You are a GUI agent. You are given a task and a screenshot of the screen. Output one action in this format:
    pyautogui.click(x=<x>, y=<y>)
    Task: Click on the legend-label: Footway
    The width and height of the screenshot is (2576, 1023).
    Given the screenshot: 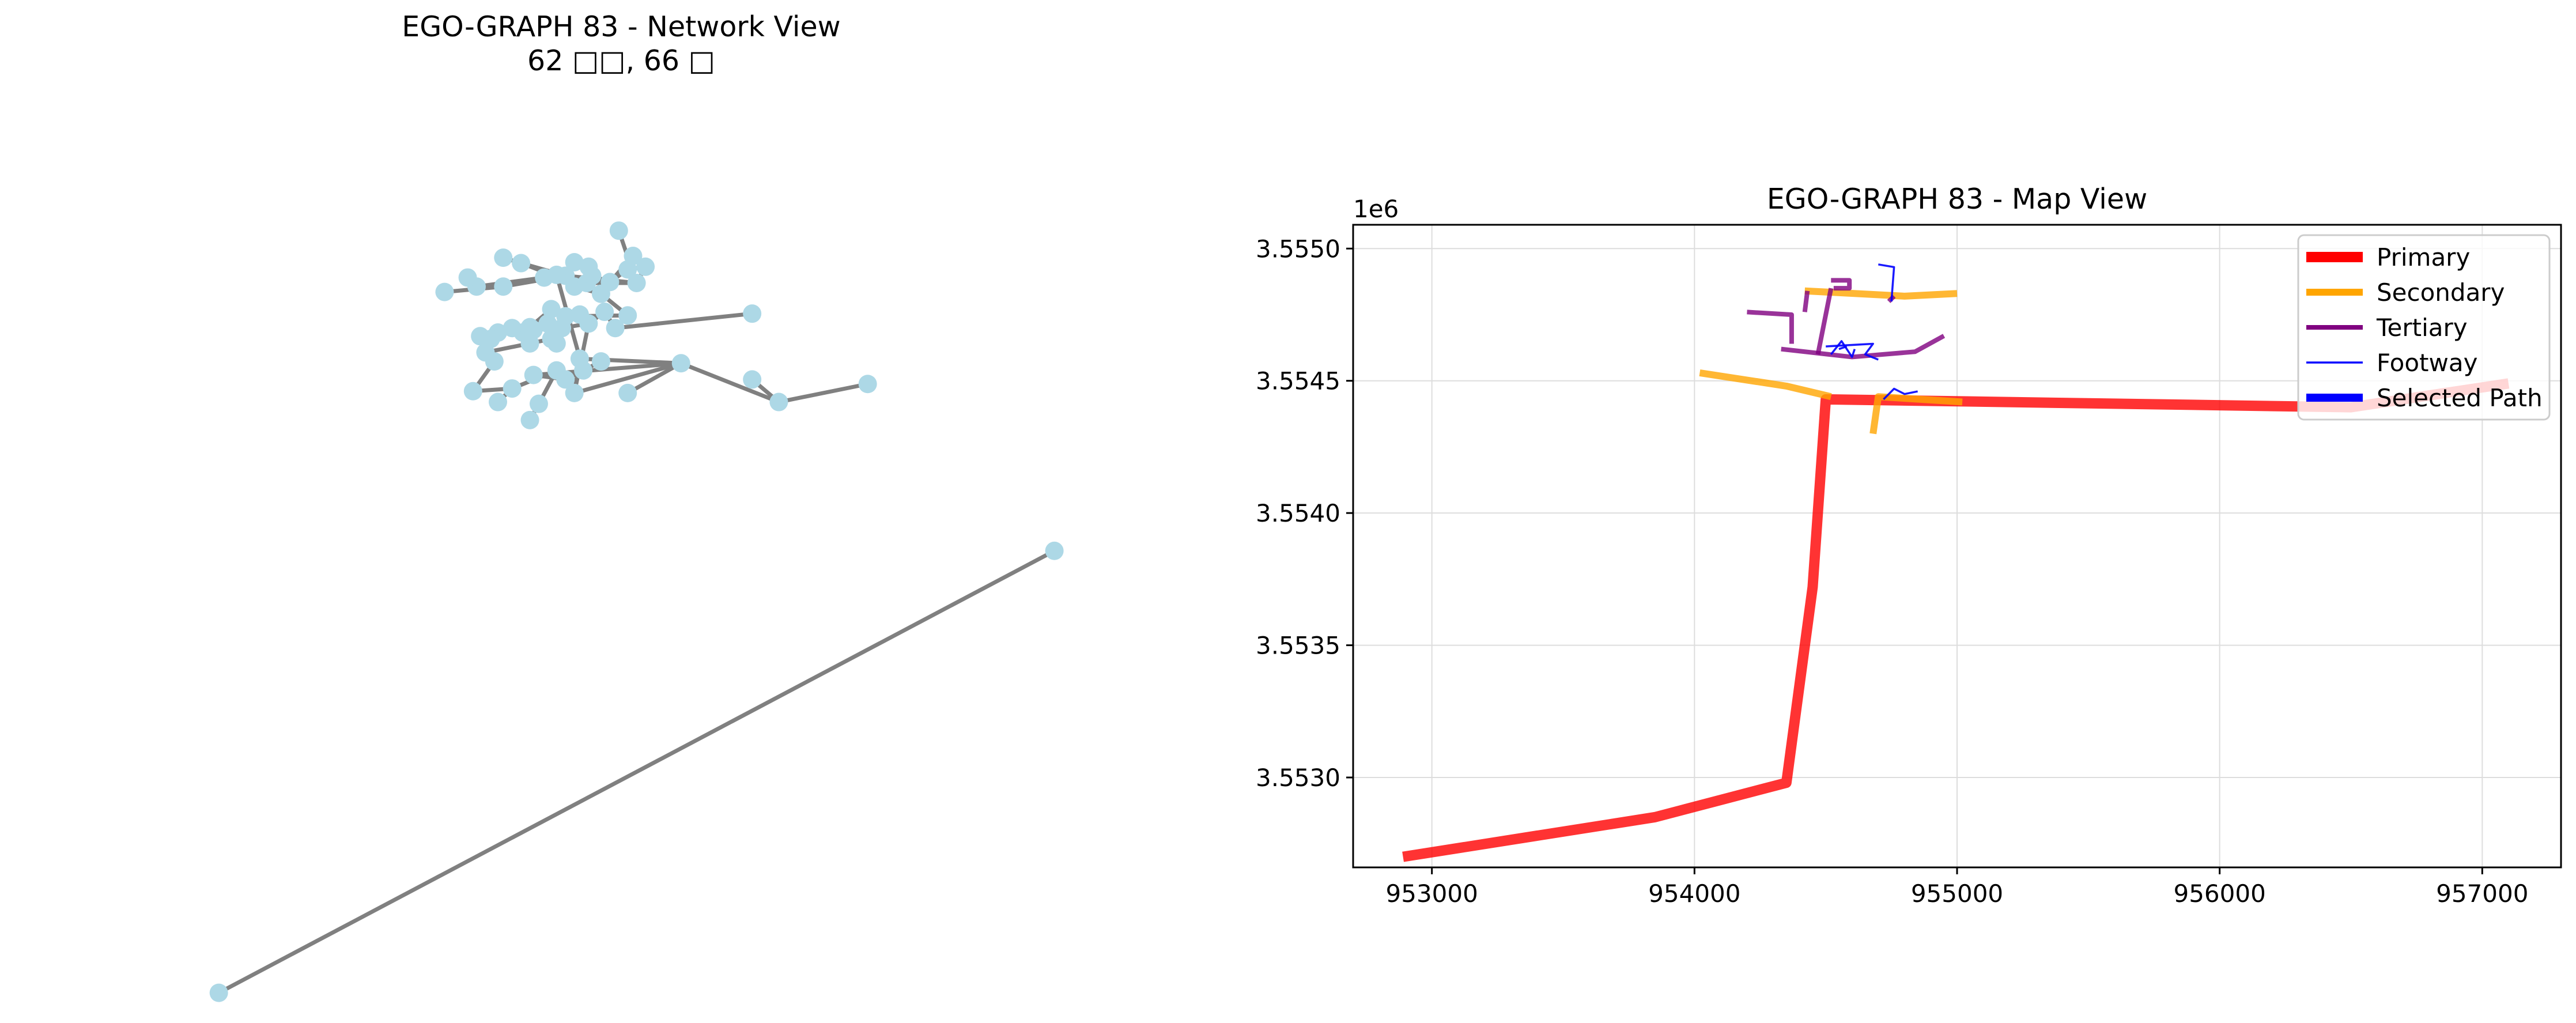 What is the action you would take?
    pyautogui.click(x=2427, y=363)
    